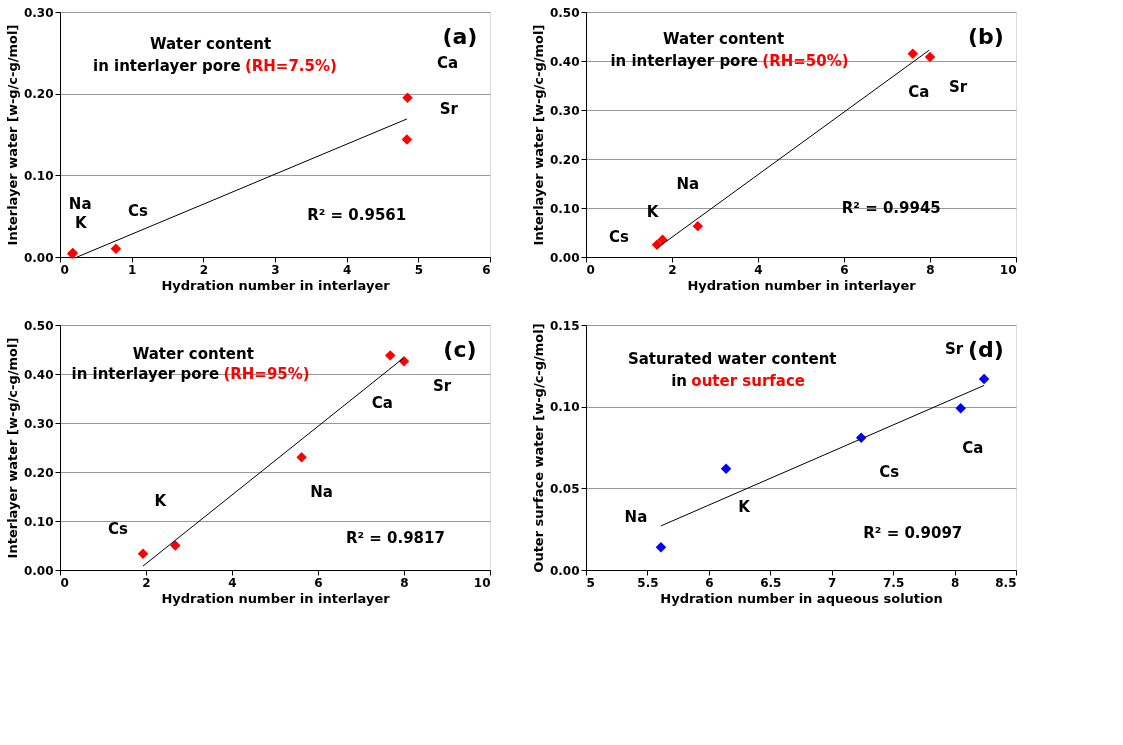  I want to click on annotation: R² = 0.9097, so click(913, 533).